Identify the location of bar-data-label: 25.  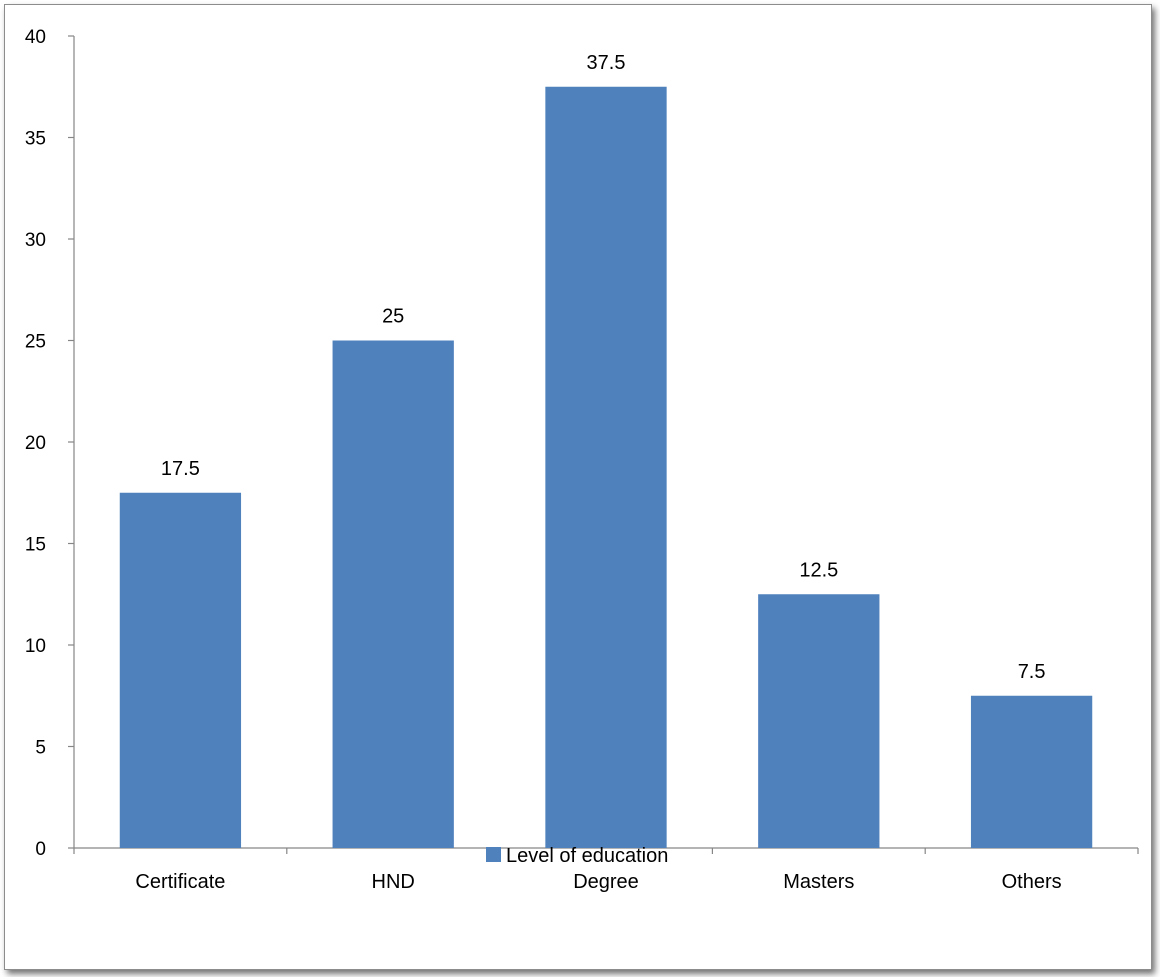
(393, 317).